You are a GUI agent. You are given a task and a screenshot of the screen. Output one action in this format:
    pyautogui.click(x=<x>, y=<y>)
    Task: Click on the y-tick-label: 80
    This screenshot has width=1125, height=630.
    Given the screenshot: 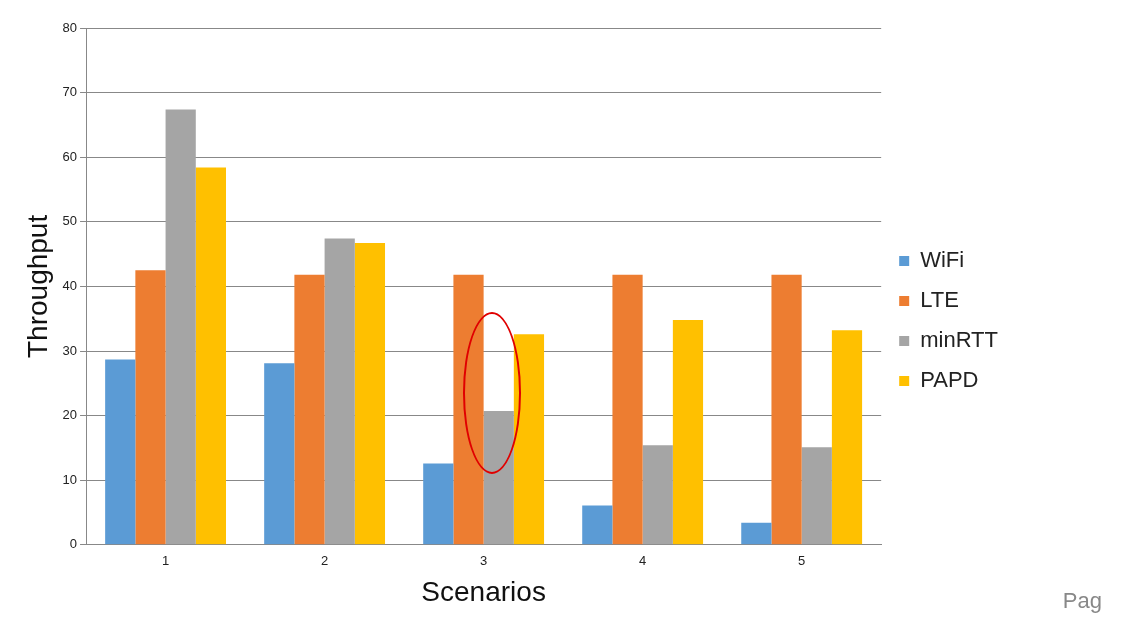 What is the action you would take?
    pyautogui.click(x=70, y=27)
    